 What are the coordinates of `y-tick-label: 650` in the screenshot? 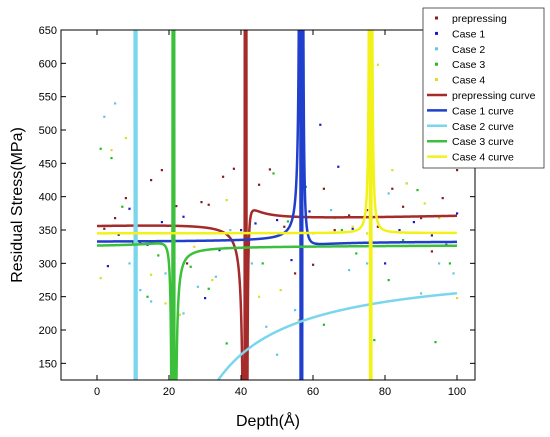 It's located at (48, 31).